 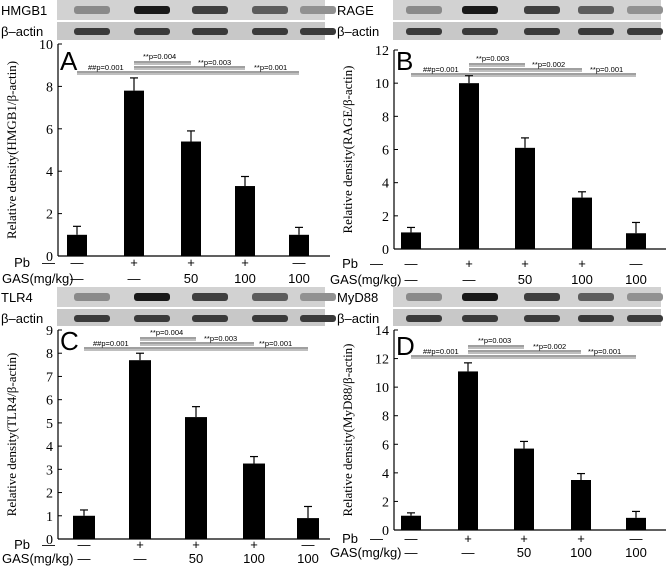 What do you see at coordinates (166, 332) in the screenshot?
I see `significance-label: **p=0.004` at bounding box center [166, 332].